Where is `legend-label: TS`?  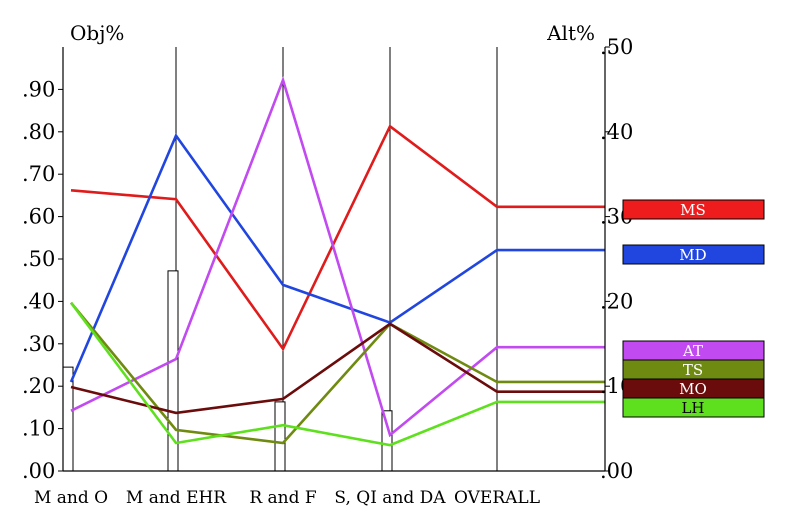 legend-label: TS is located at coordinates (693, 370).